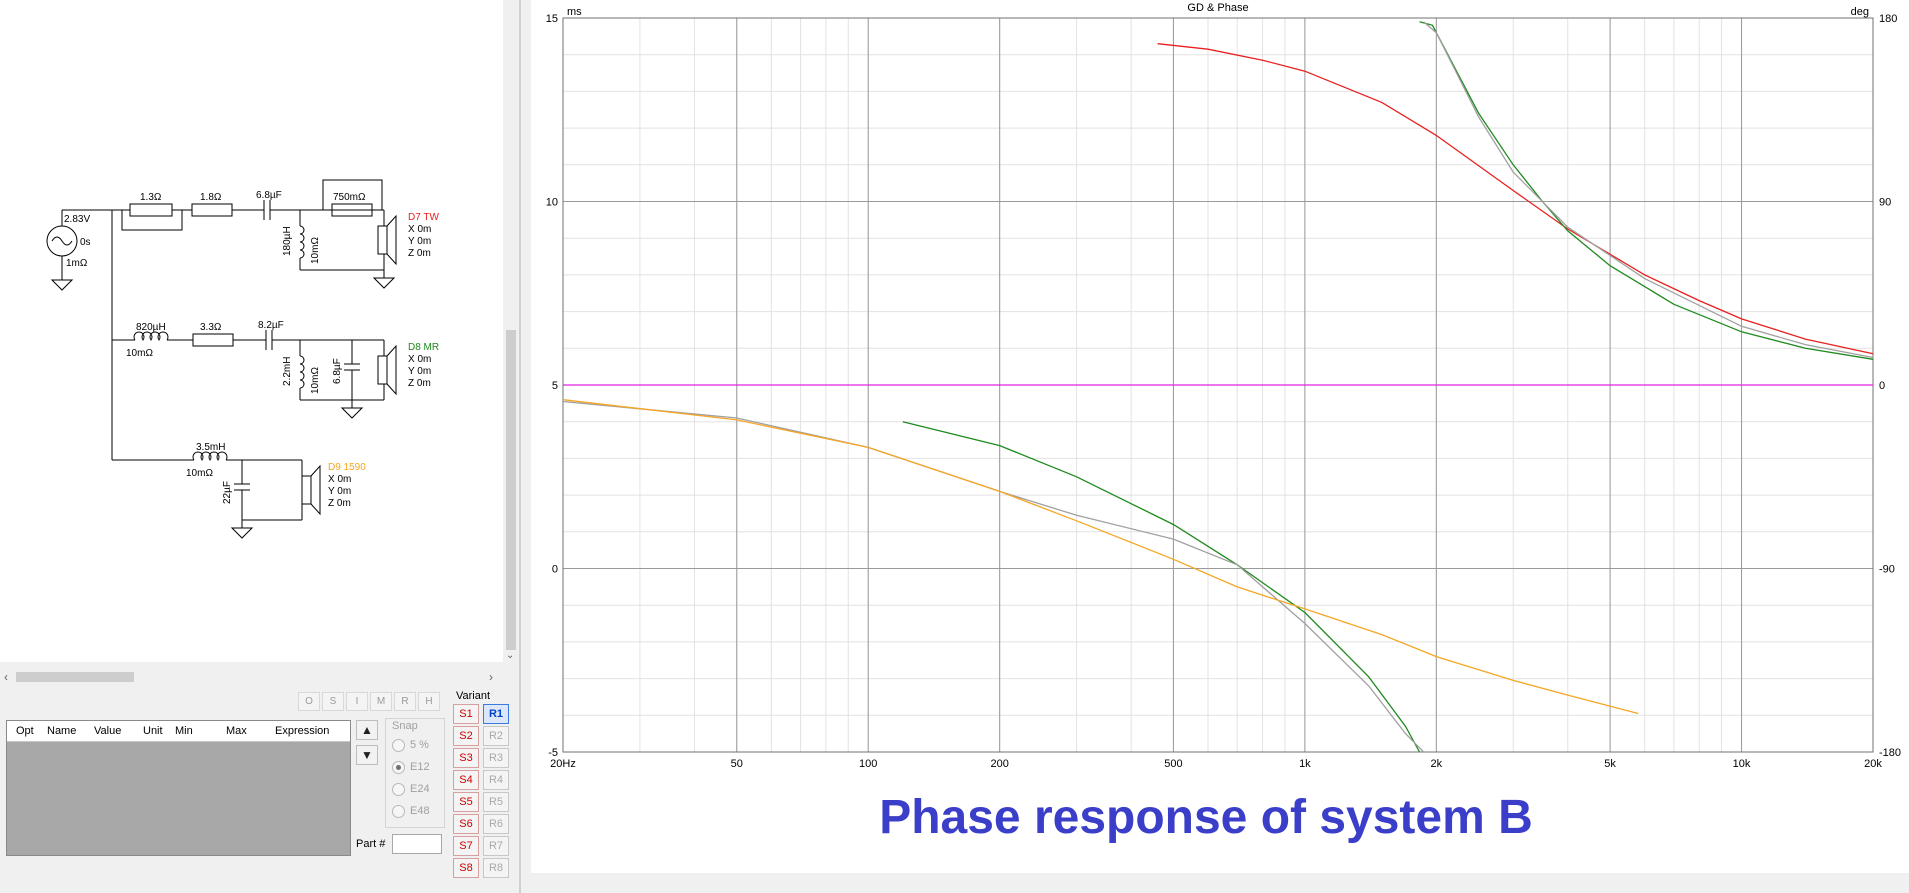  Describe the element at coordinates (287, 371) in the screenshot. I see `mr-ind2-label: 2.2mH` at that location.